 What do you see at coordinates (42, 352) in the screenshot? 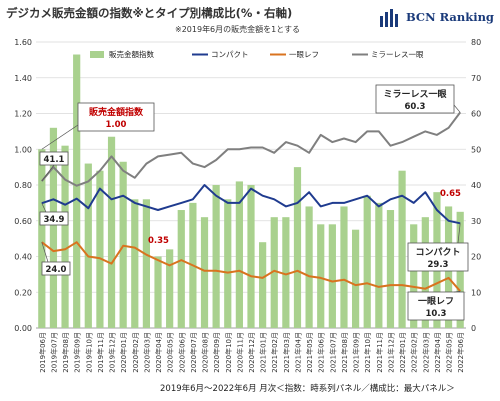
I see `x-tick-label: 2019年06月` at bounding box center [42, 352].